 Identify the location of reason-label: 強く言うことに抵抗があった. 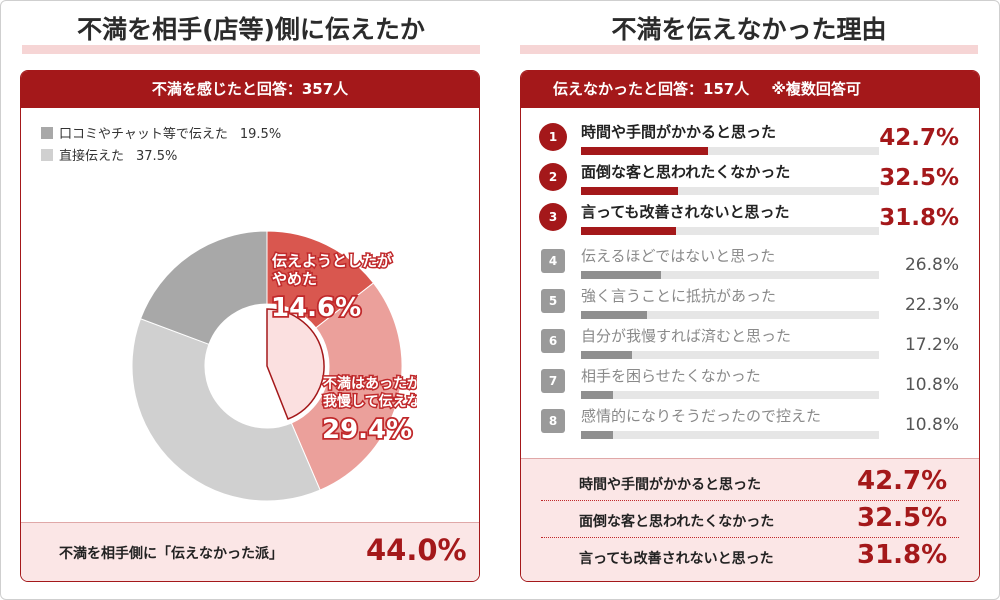
(679, 296).